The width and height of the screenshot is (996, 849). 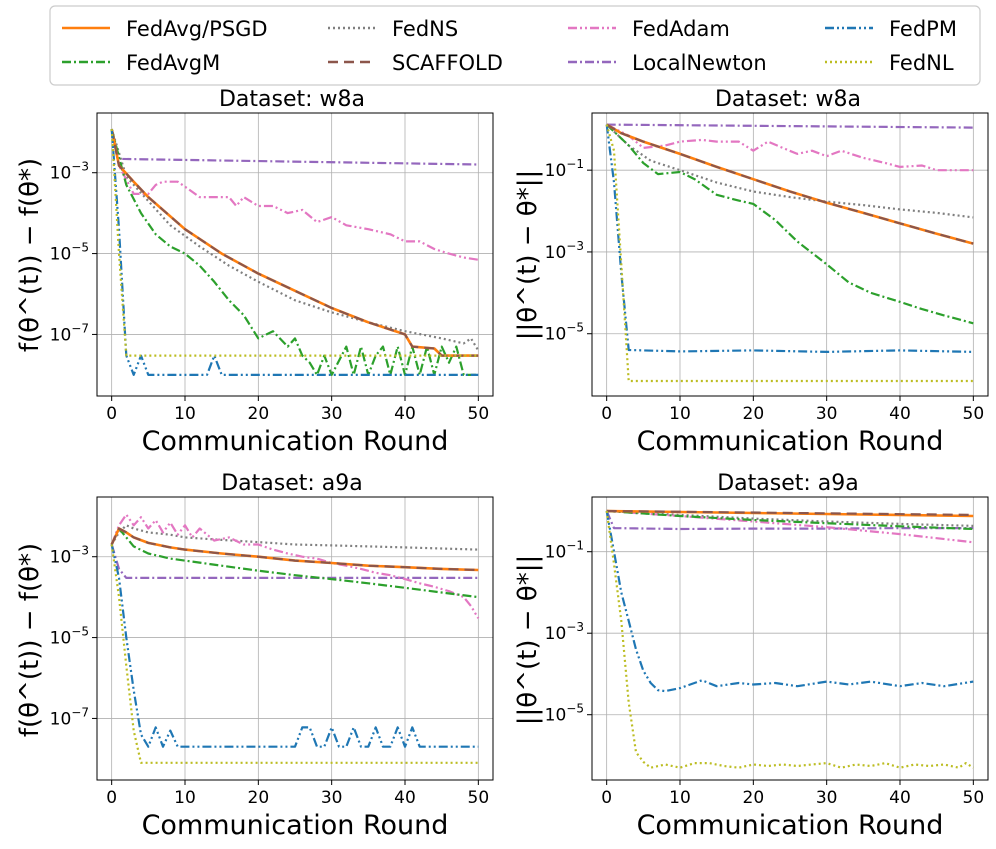 What do you see at coordinates (923, 29) in the screenshot?
I see `legend-label: FedPM` at bounding box center [923, 29].